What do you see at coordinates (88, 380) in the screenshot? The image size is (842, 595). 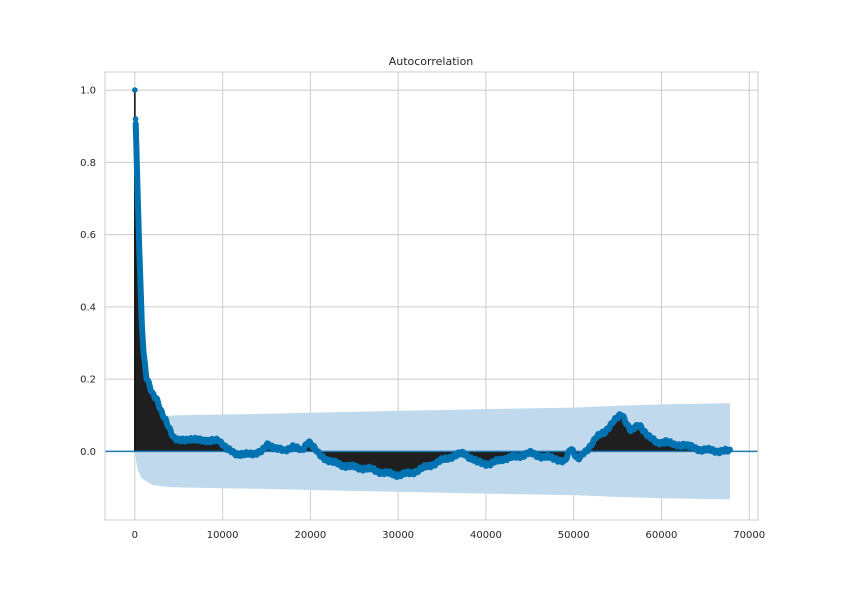 I see `y-tick-label: 0.2` at bounding box center [88, 380].